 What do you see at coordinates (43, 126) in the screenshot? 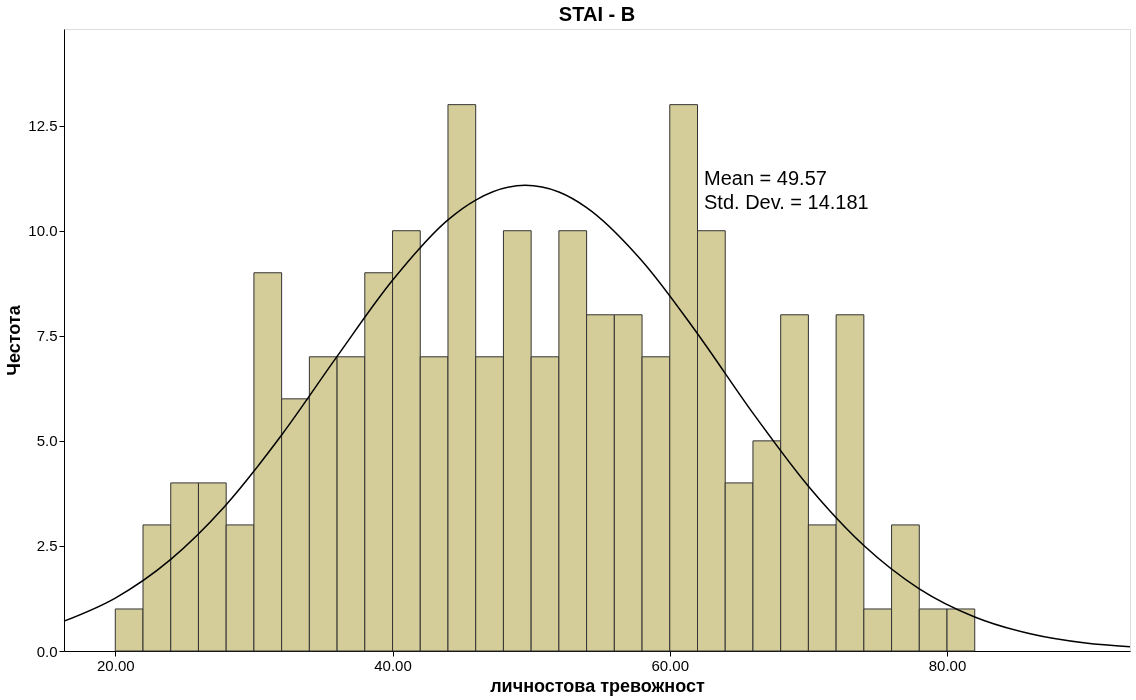
I see `y-tick-label: 12.5` at bounding box center [43, 126].